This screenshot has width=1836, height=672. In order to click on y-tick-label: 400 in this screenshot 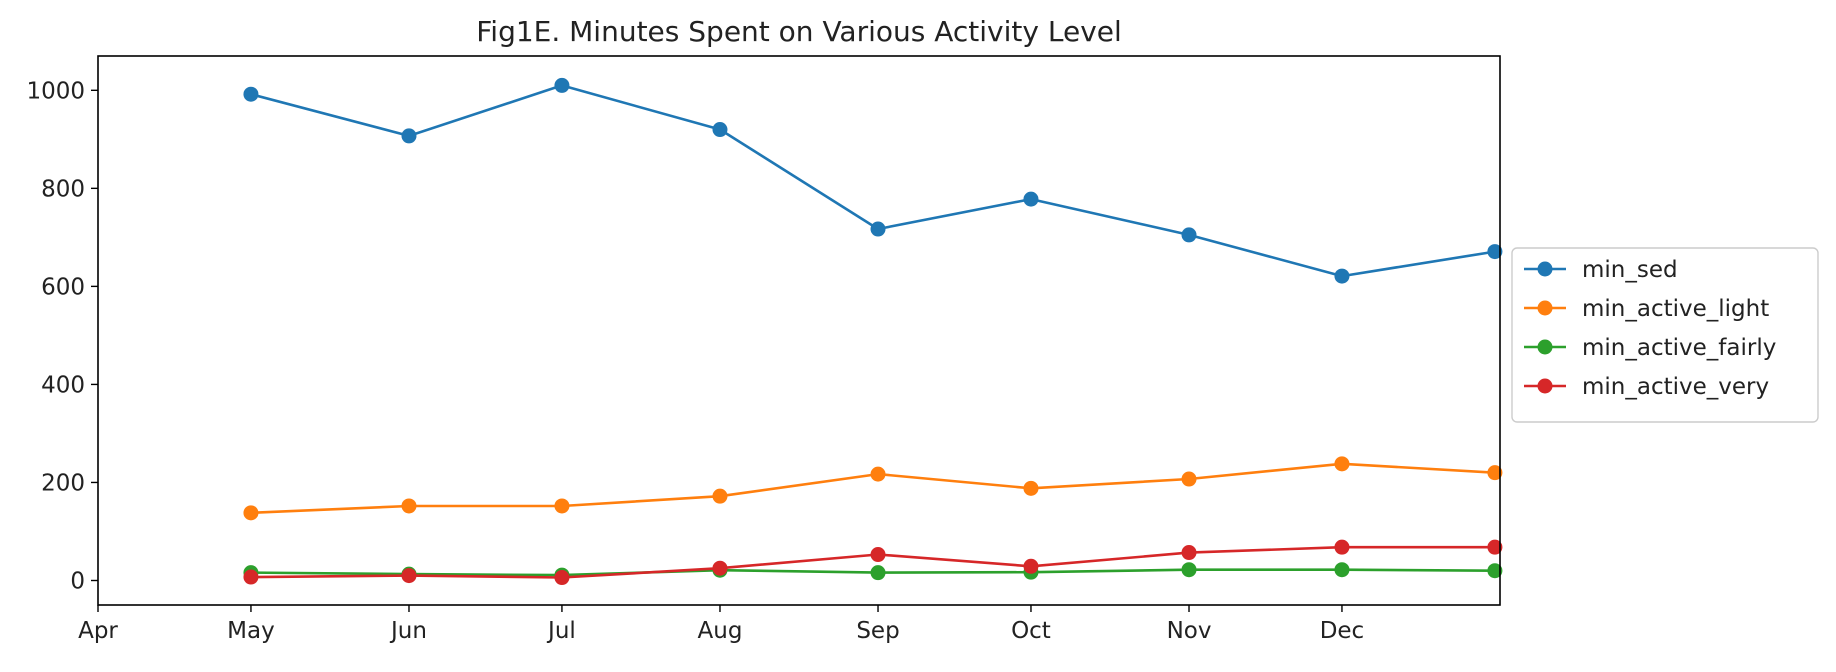, I will do `click(63, 385)`.